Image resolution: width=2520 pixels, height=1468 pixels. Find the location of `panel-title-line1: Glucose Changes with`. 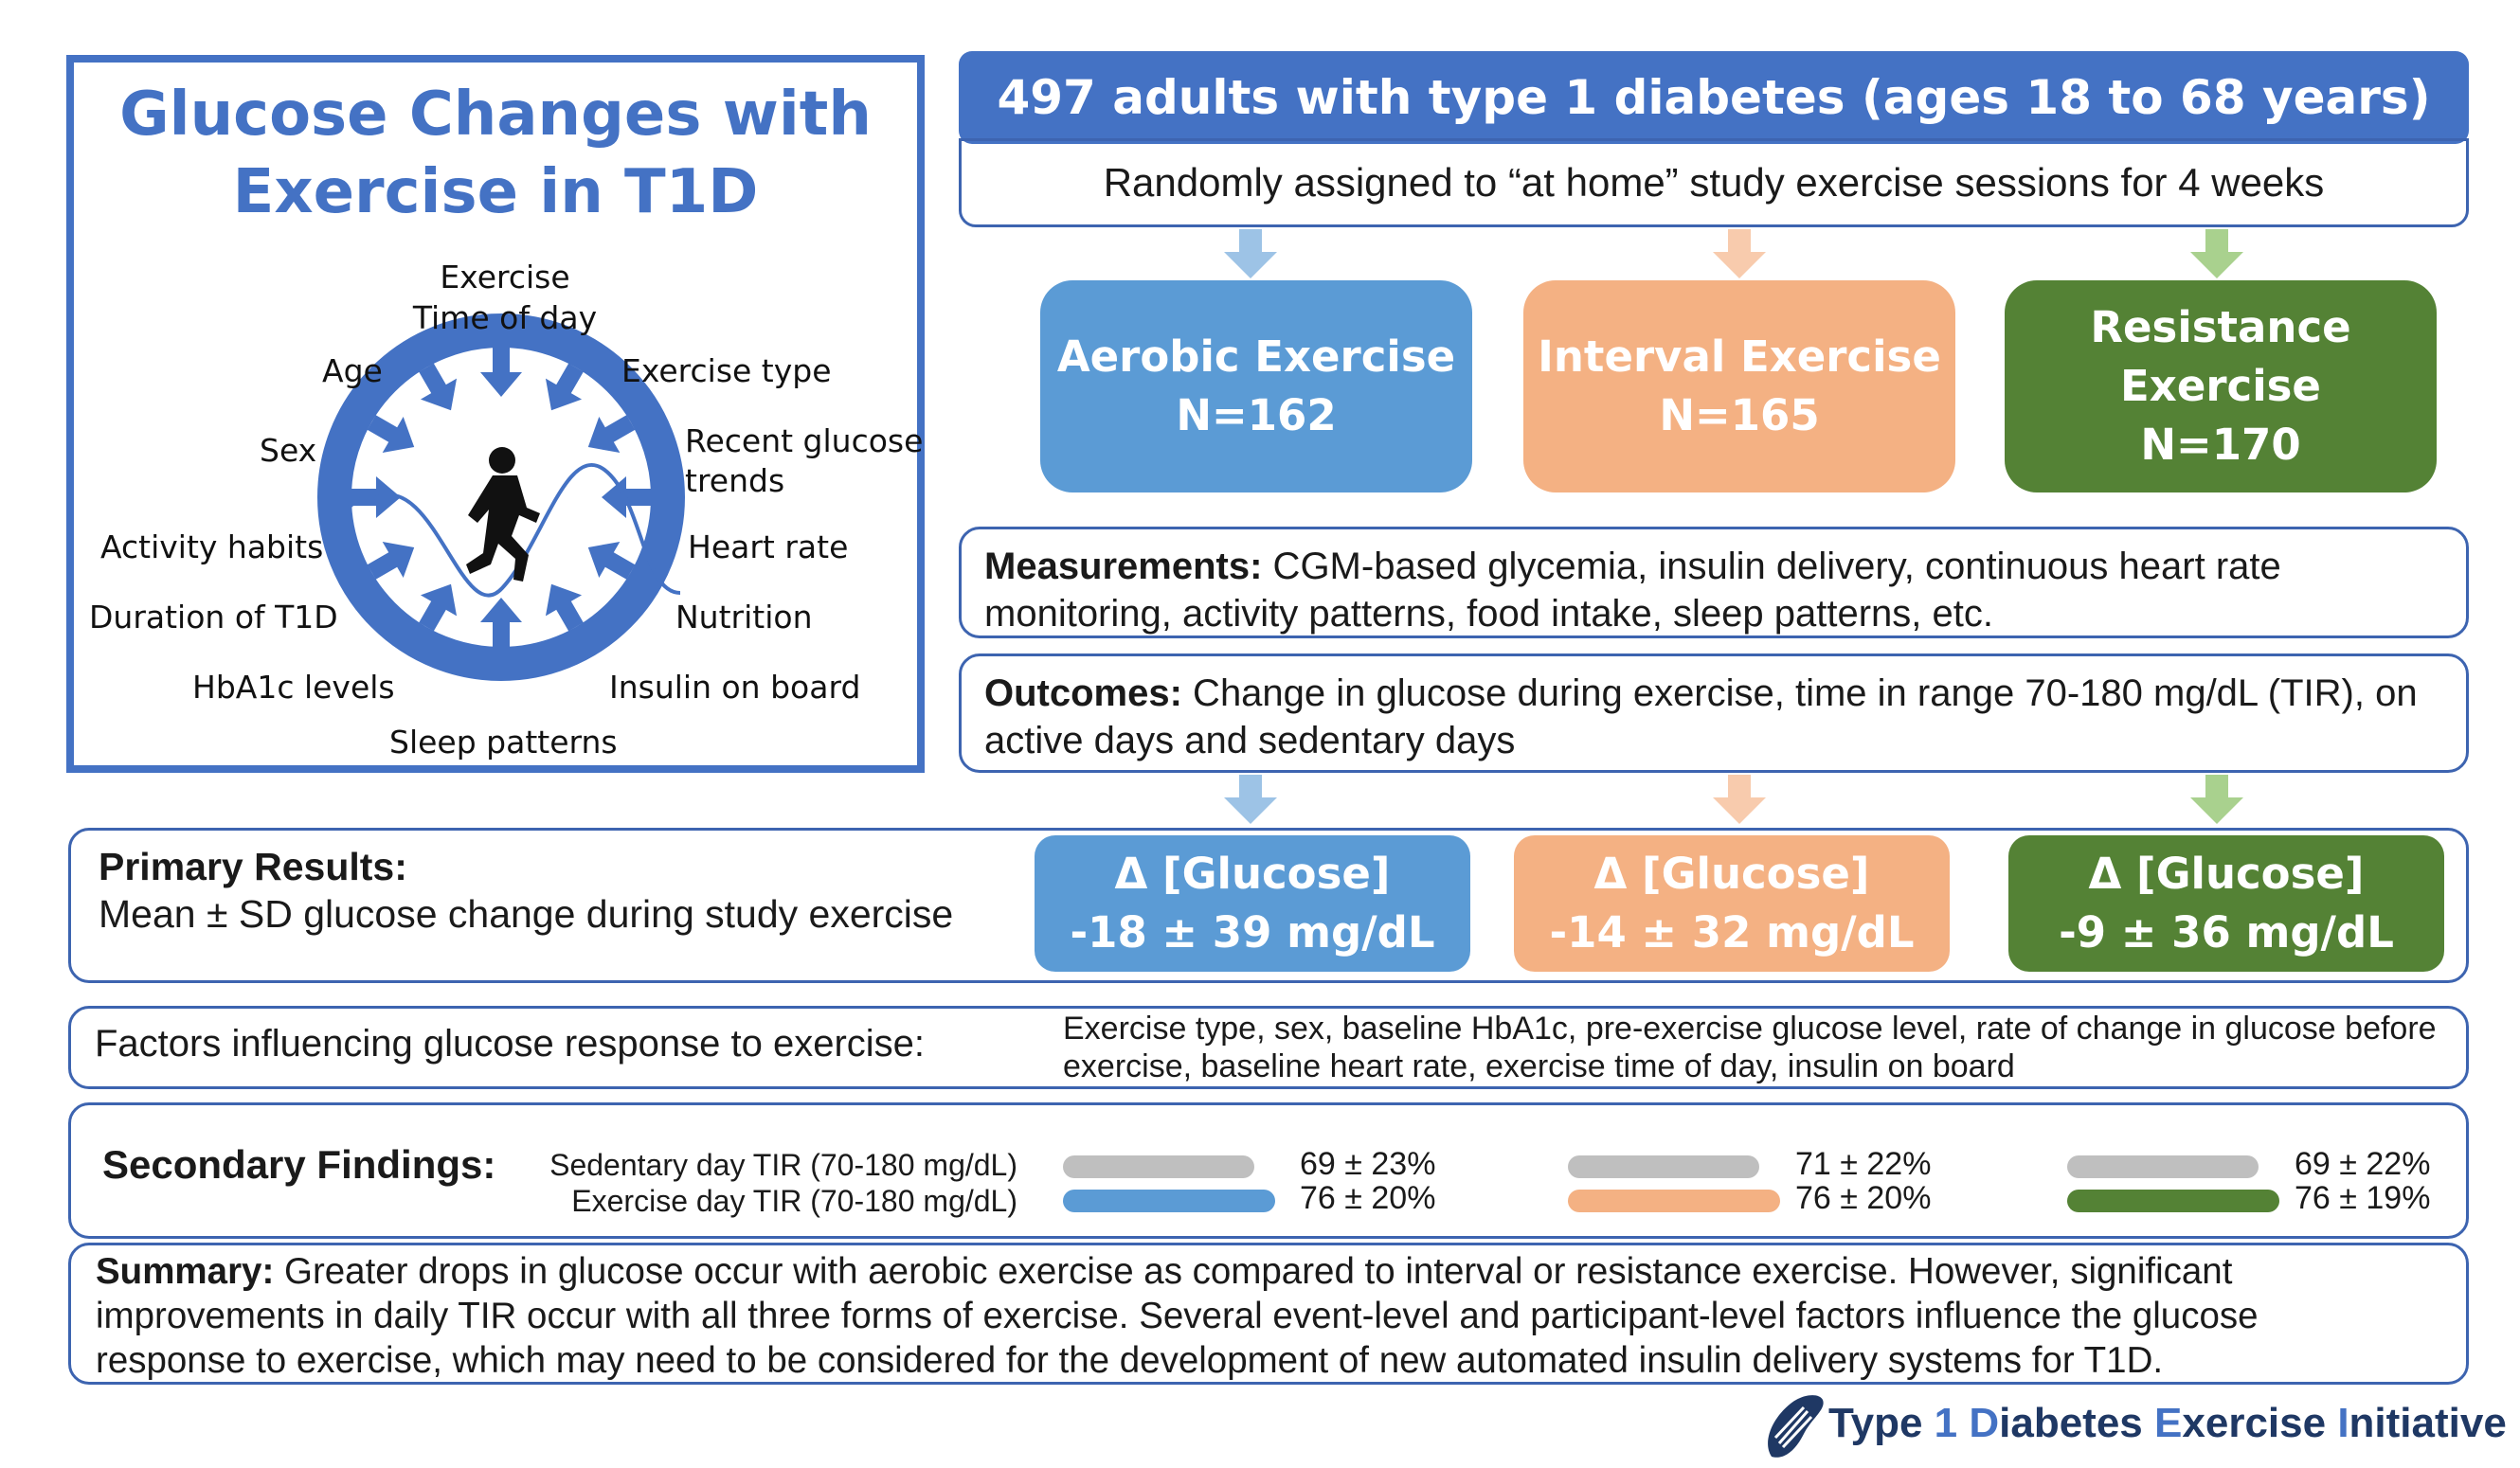

panel-title-line1: Glucose Changes with is located at coordinates (495, 115).